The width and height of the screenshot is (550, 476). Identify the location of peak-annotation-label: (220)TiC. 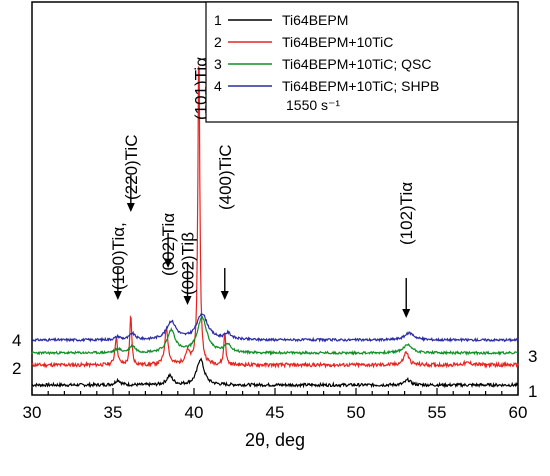
(131, 168).